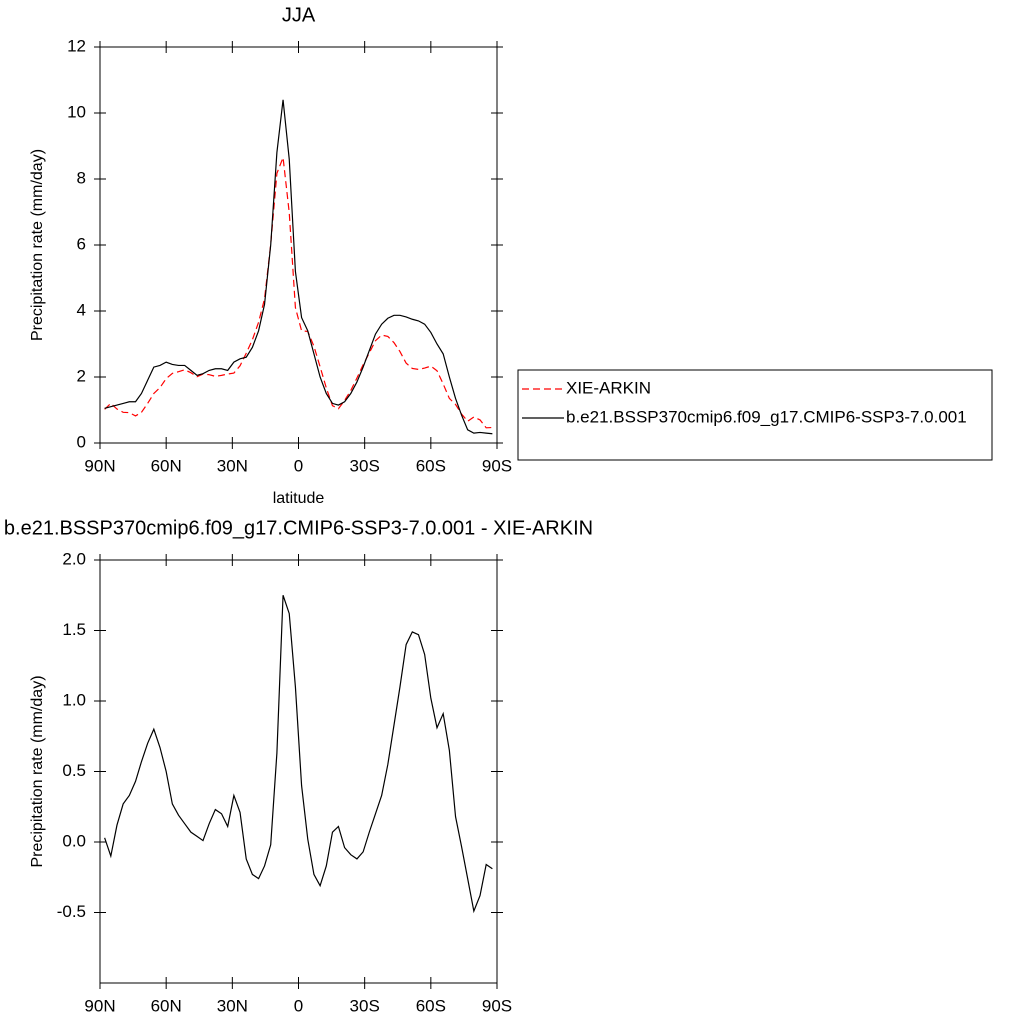 This screenshot has height=1024, width=1024. Describe the element at coordinates (74, 699) in the screenshot. I see `y-tick-label: 1.0` at that location.